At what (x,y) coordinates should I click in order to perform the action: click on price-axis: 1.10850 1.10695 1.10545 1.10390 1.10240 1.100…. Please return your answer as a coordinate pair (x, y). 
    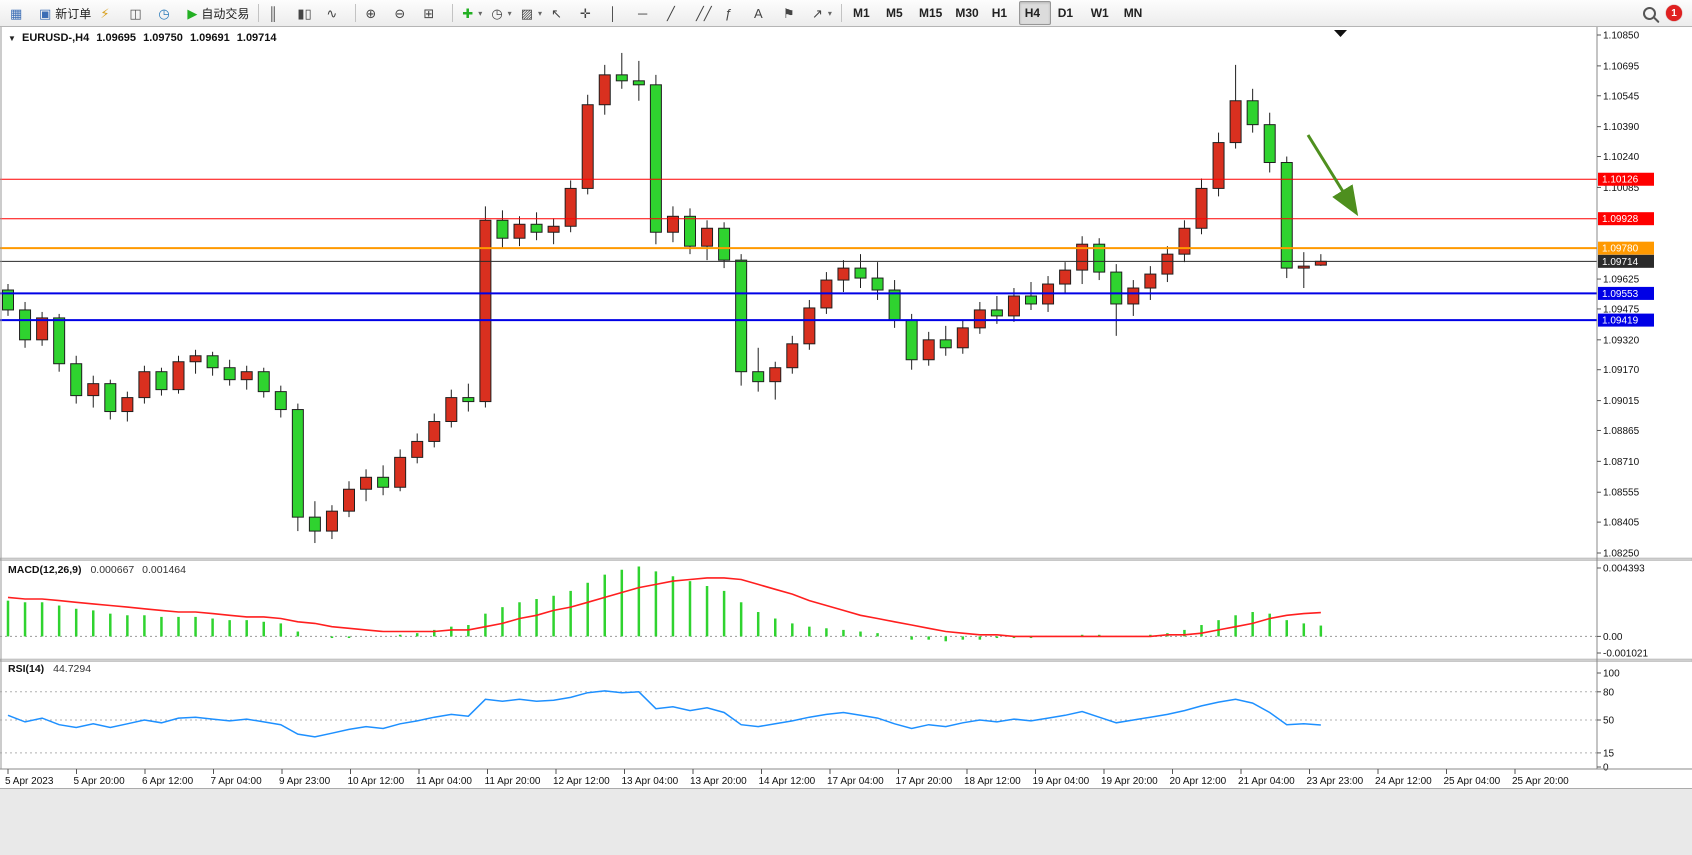
    Looking at the image, I should click on (1625, 400).